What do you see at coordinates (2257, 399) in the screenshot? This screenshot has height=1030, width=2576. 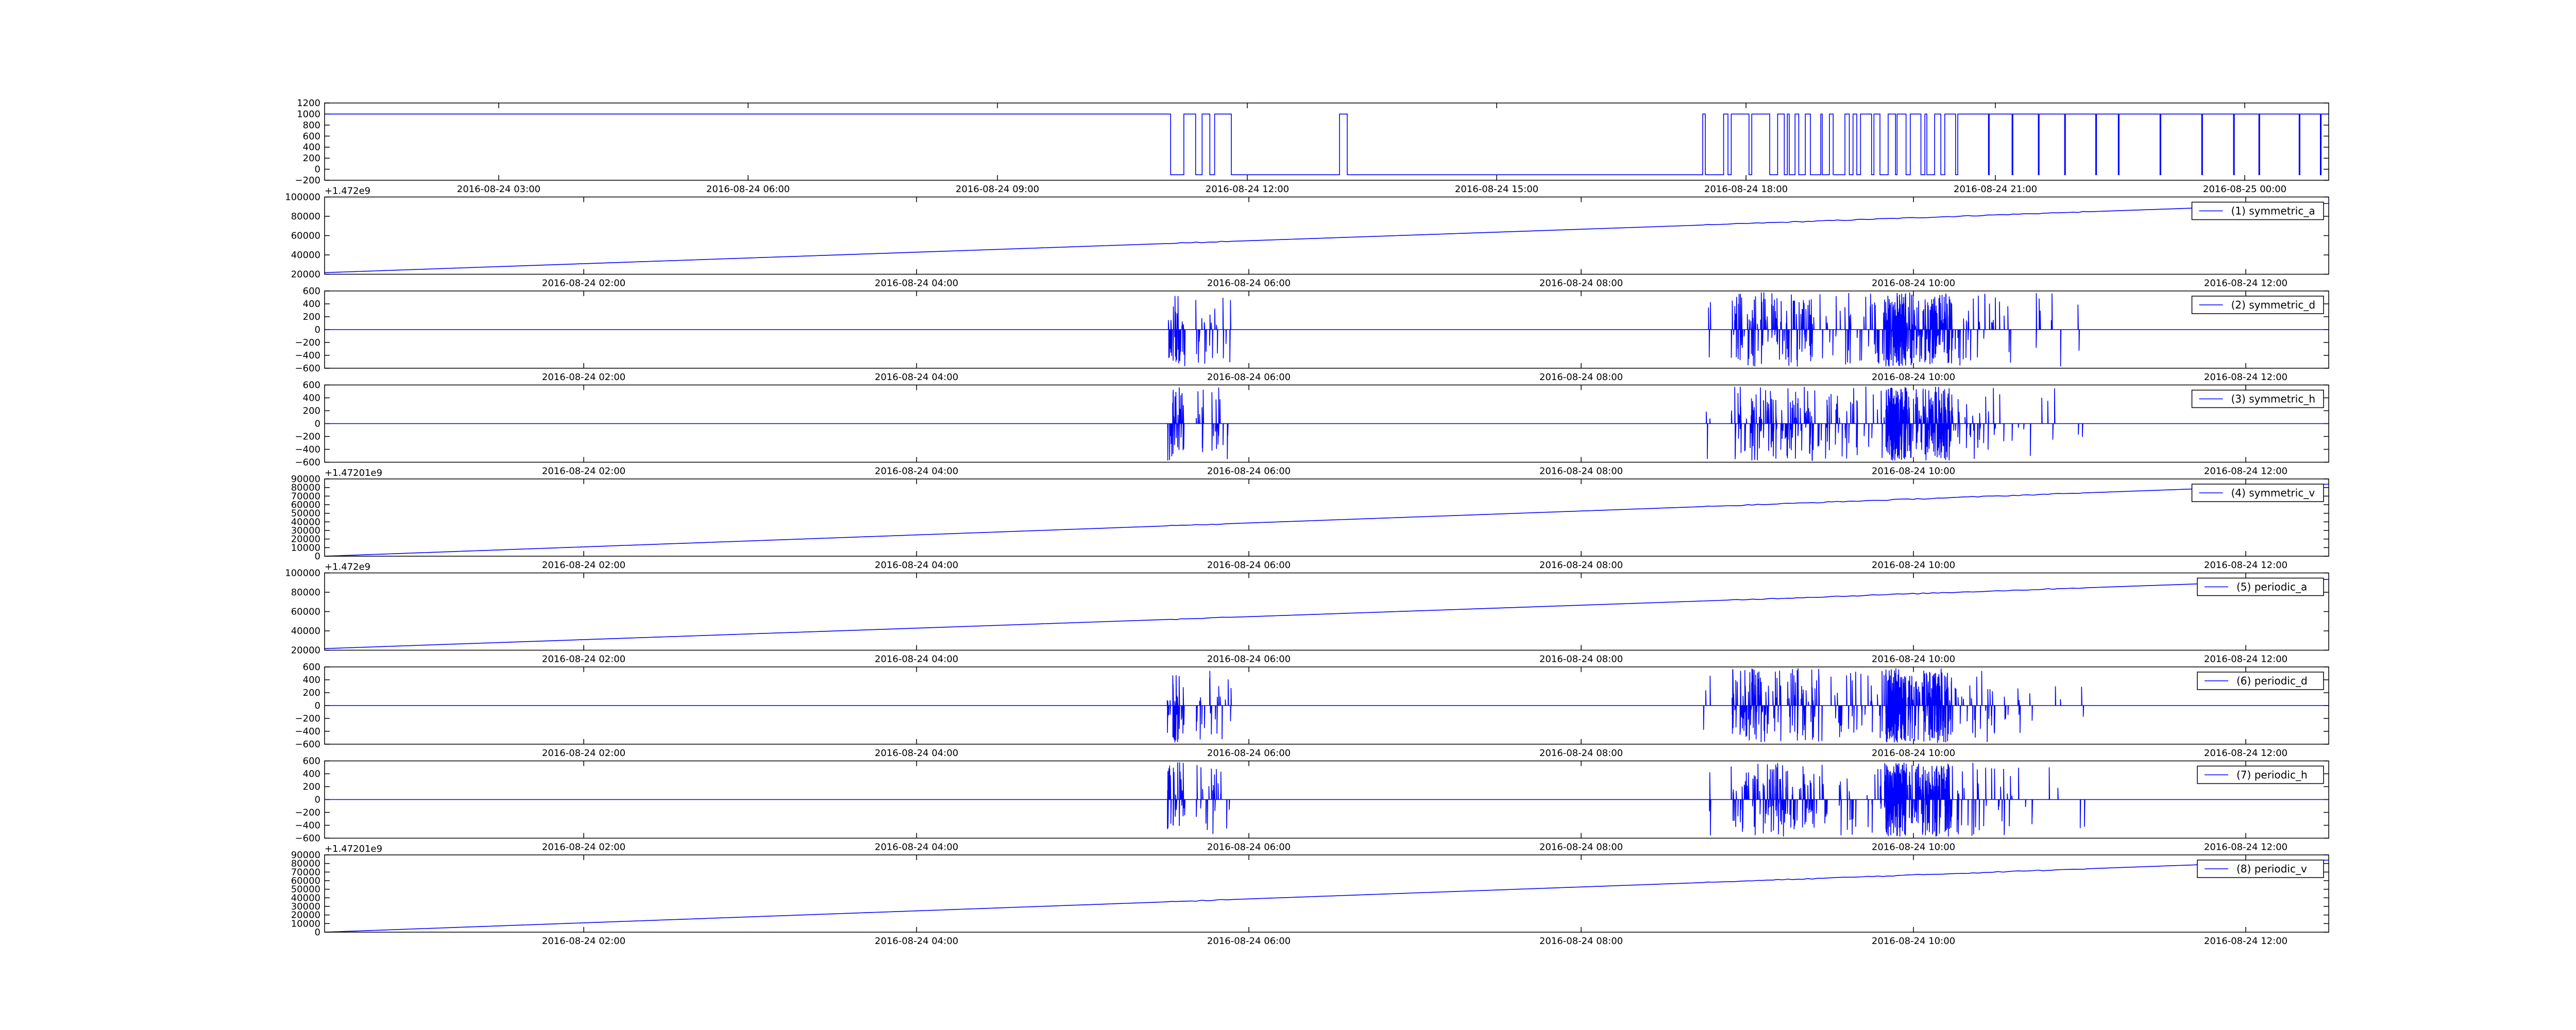 I see `legend: (3) symmetric_h` at bounding box center [2257, 399].